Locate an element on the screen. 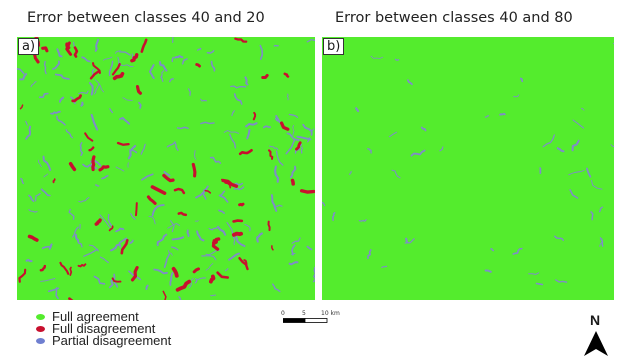 Image resolution: width=617 pixels, height=357 pixels. scale-tick-label: 10 km is located at coordinates (330, 313).